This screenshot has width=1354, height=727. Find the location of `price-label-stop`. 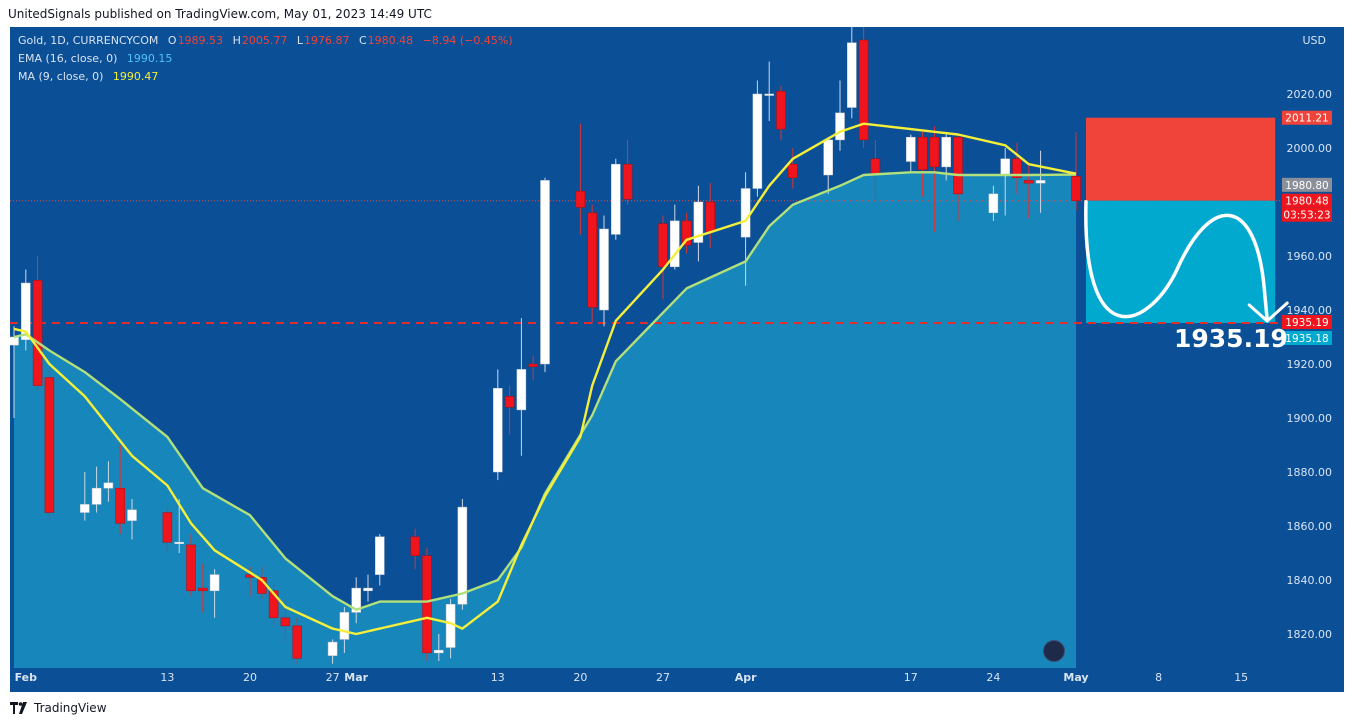

price-label-stop is located at coordinates (1307, 117).